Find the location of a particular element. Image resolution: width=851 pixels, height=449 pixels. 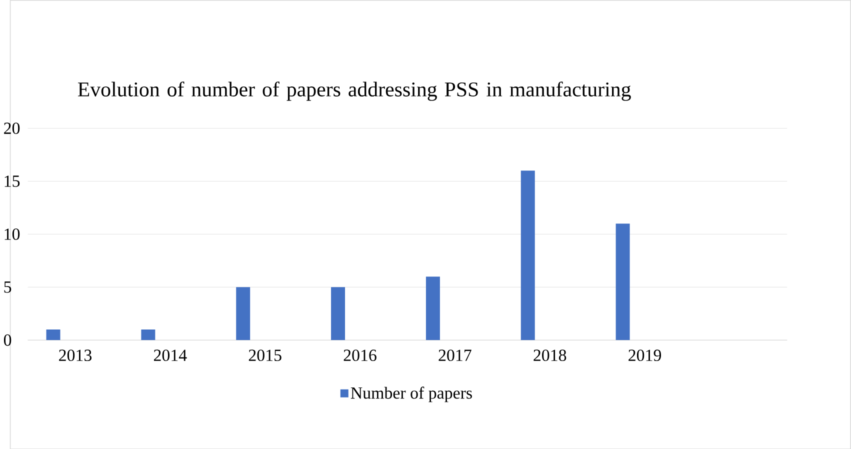

legend-label: Number of papers is located at coordinates (411, 394).